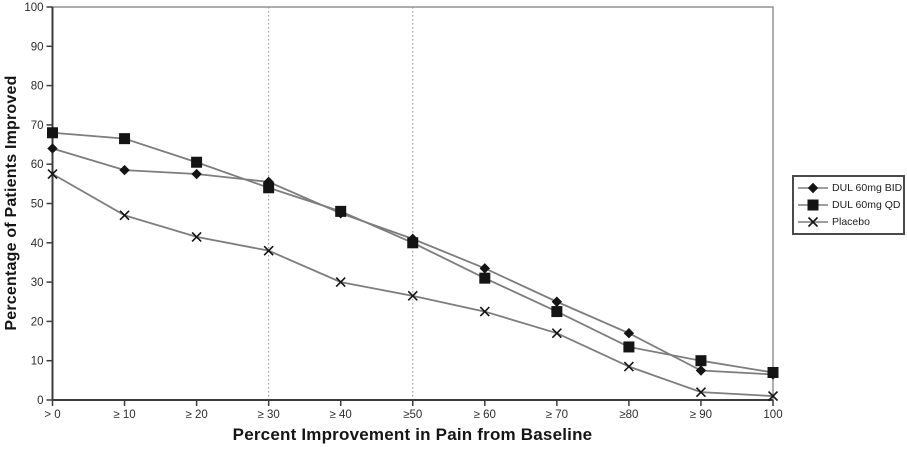 Image resolution: width=907 pixels, height=453 pixels. Describe the element at coordinates (867, 188) in the screenshot. I see `legend-label: DUL 60mg BID` at that location.